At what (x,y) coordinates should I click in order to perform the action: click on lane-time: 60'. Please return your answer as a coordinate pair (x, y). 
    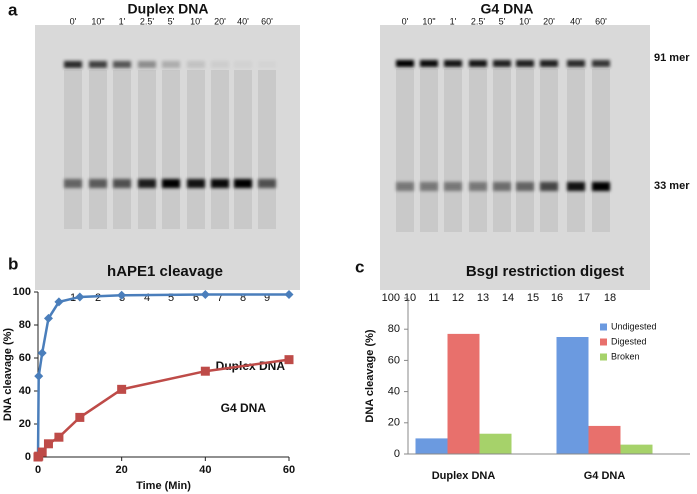
    Looking at the image, I should click on (267, 21).